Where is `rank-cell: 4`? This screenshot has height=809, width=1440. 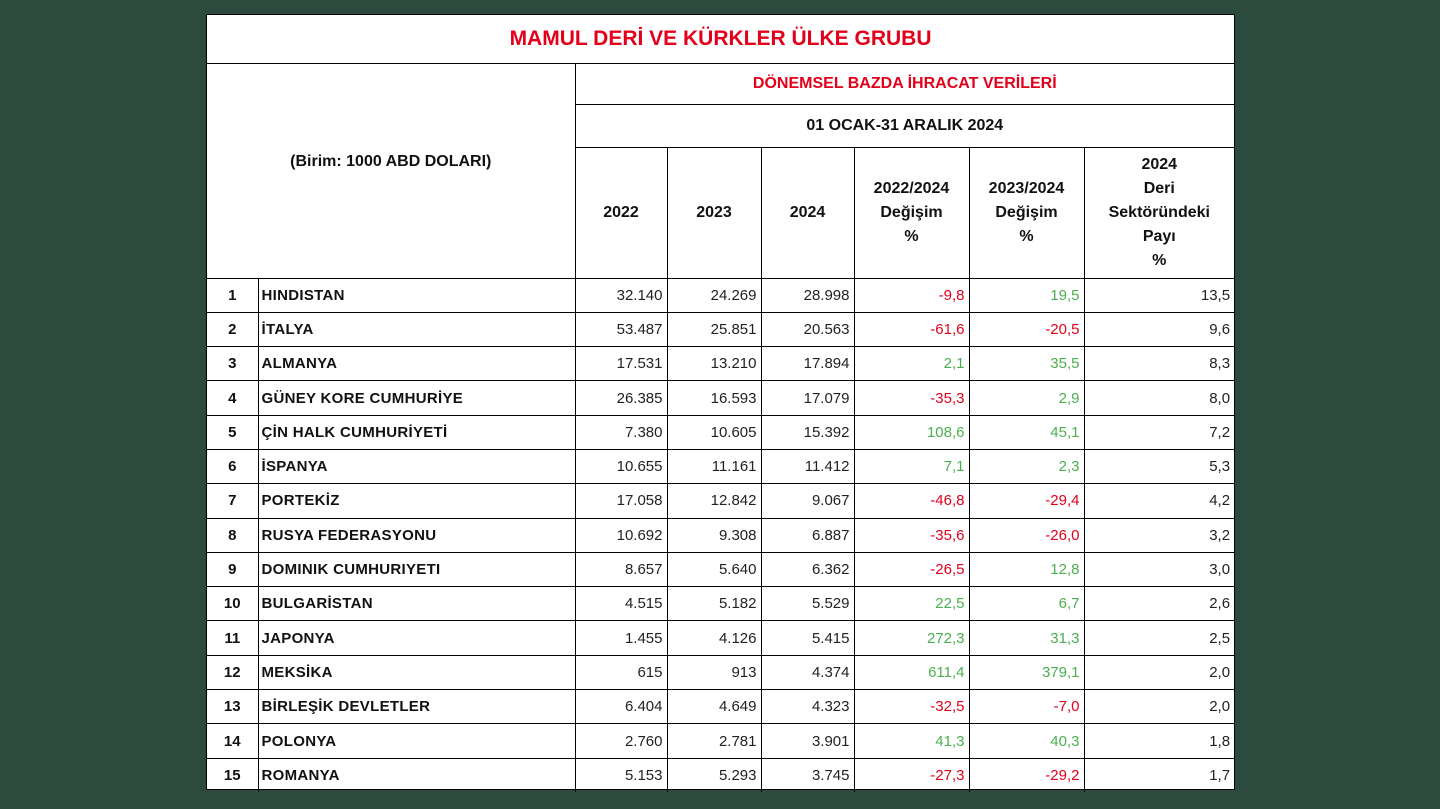
rank-cell: 4 is located at coordinates (233, 398).